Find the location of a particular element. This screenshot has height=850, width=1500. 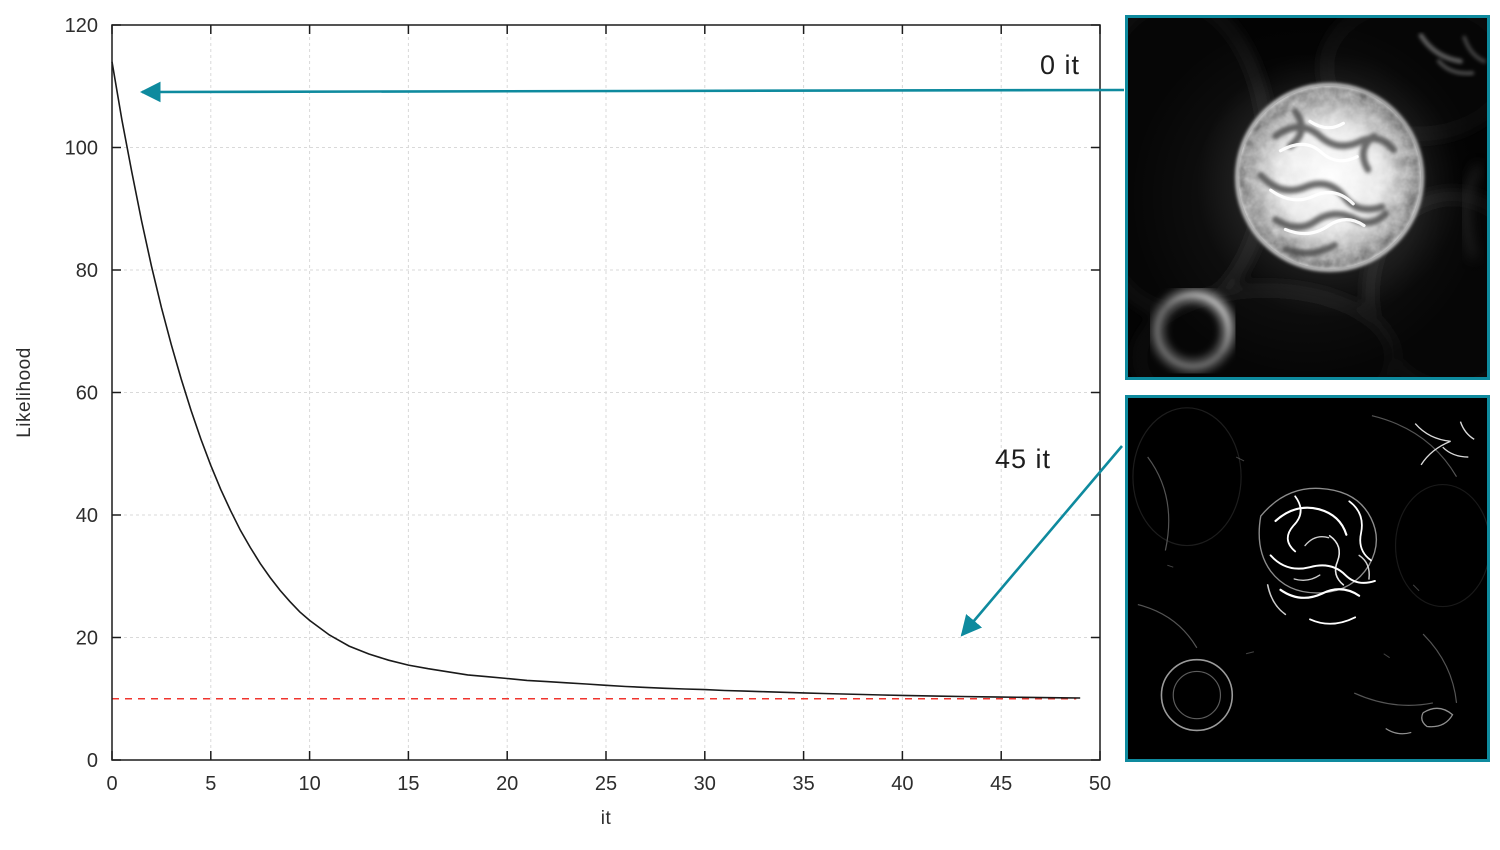

specks is located at coordinates (1293, 557).